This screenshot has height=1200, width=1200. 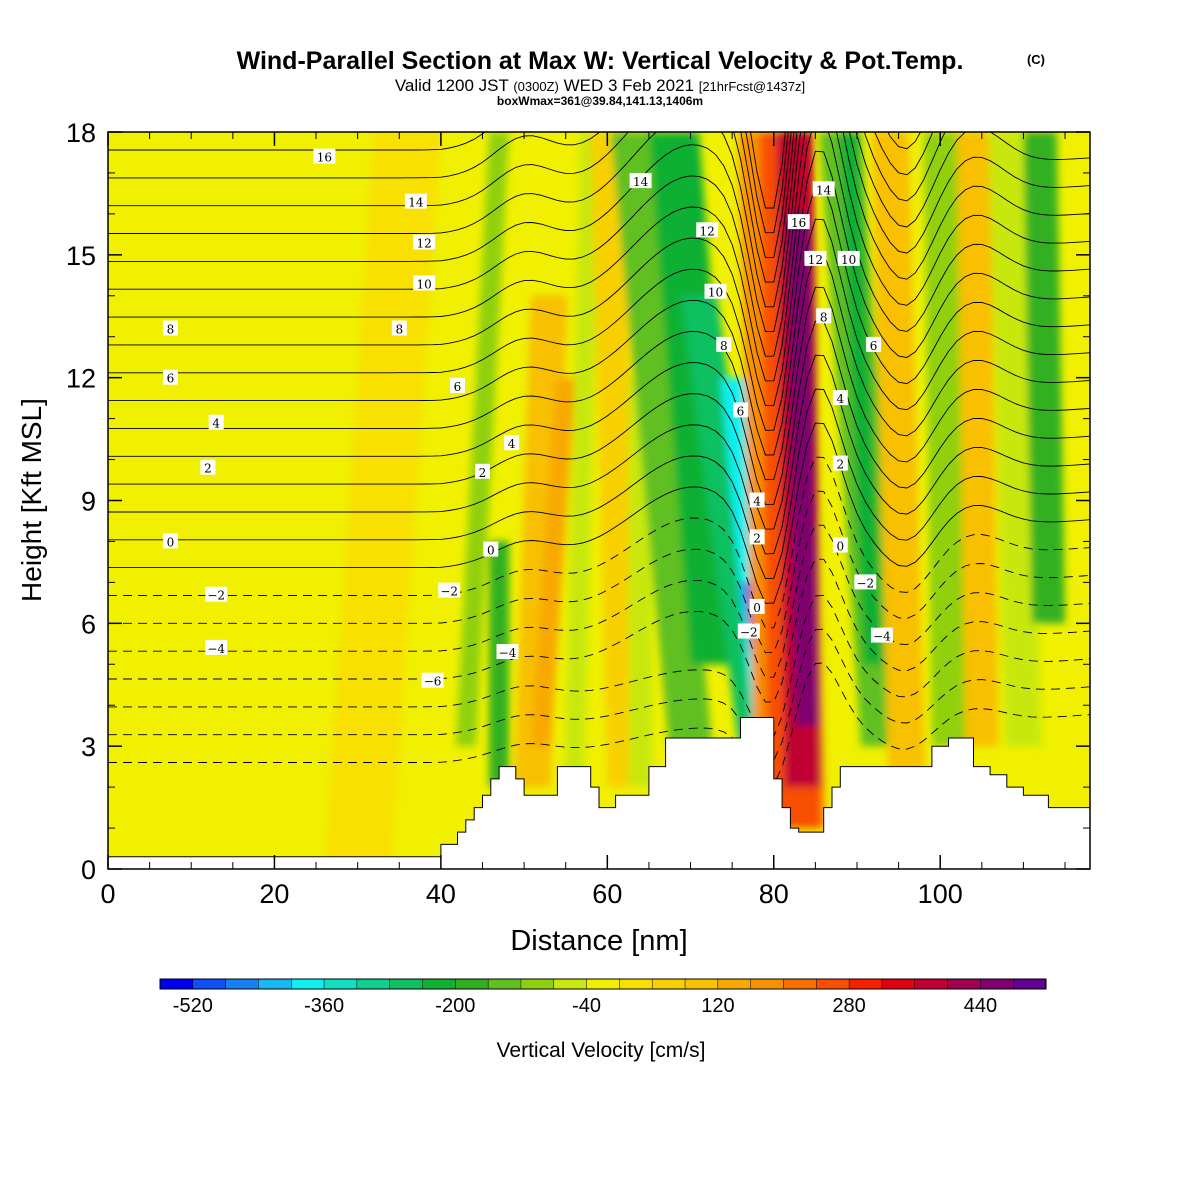 I want to click on y-tick-label: 6, so click(x=88, y=624).